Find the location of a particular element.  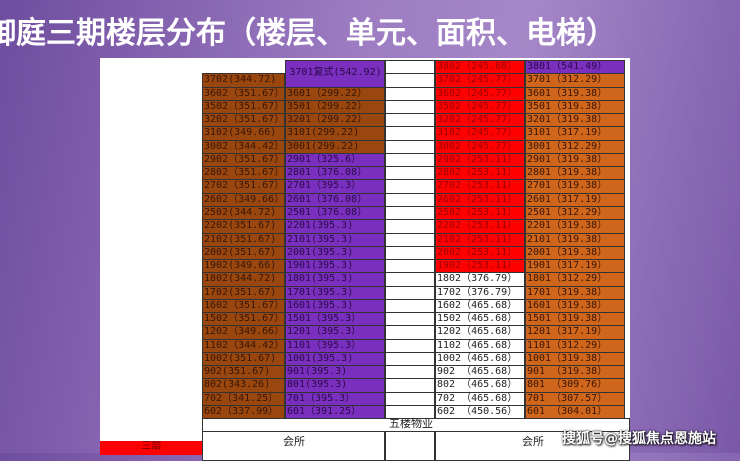

unit-cell: 1001(395.3) is located at coordinates (335, 359).